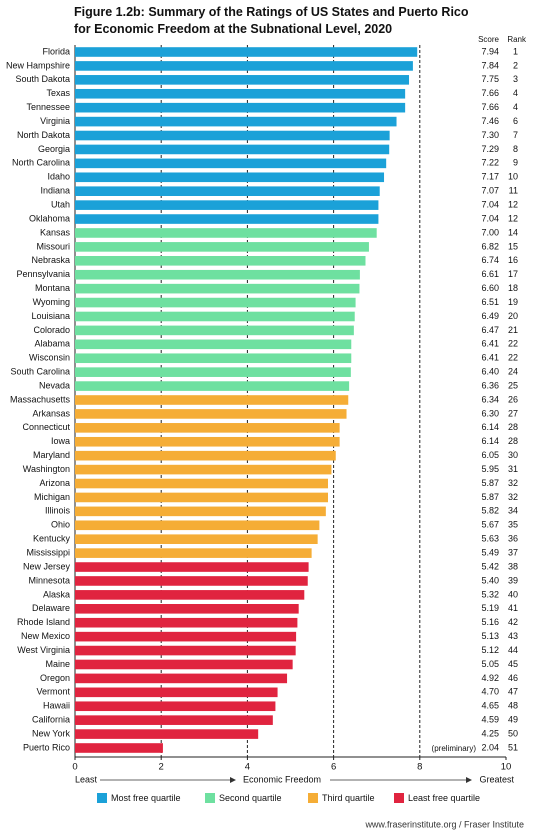 Image resolution: width=539 pixels, height=833 pixels. Describe the element at coordinates (513, 525) in the screenshot. I see `rank-label: 35` at that location.